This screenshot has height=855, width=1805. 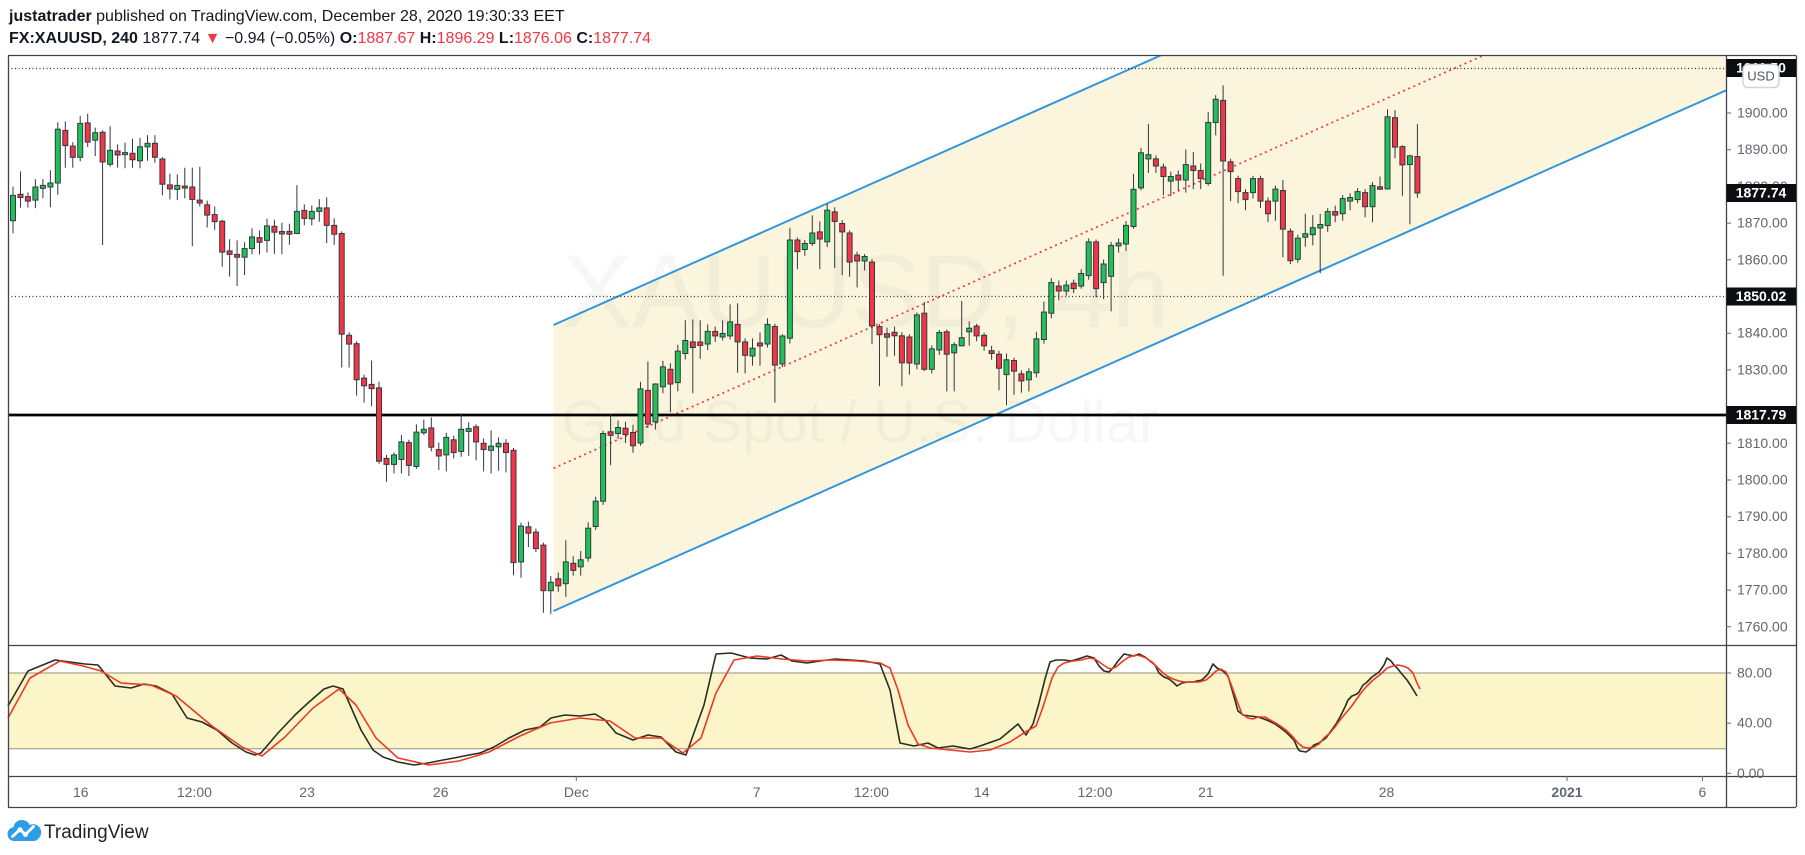 What do you see at coordinates (757, 792) in the screenshot?
I see `svg-text: 7` at bounding box center [757, 792].